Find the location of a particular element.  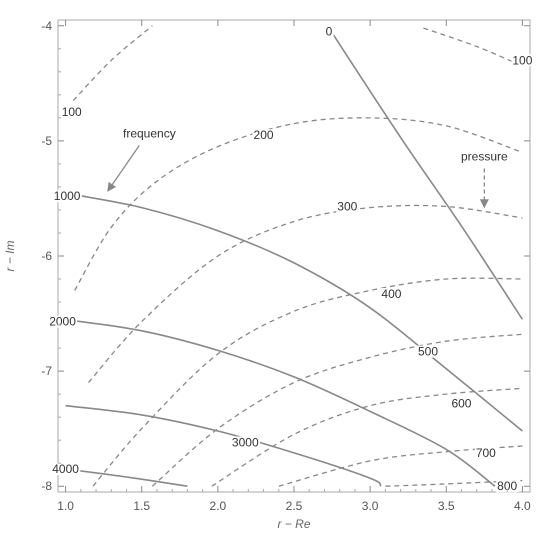

annotation-label-frequency: frequency is located at coordinates (149, 133).